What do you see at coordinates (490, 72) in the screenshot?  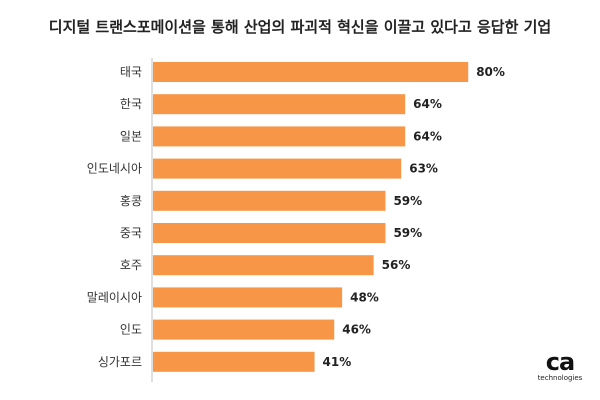 I see `value-label-1: 80%` at bounding box center [490, 72].